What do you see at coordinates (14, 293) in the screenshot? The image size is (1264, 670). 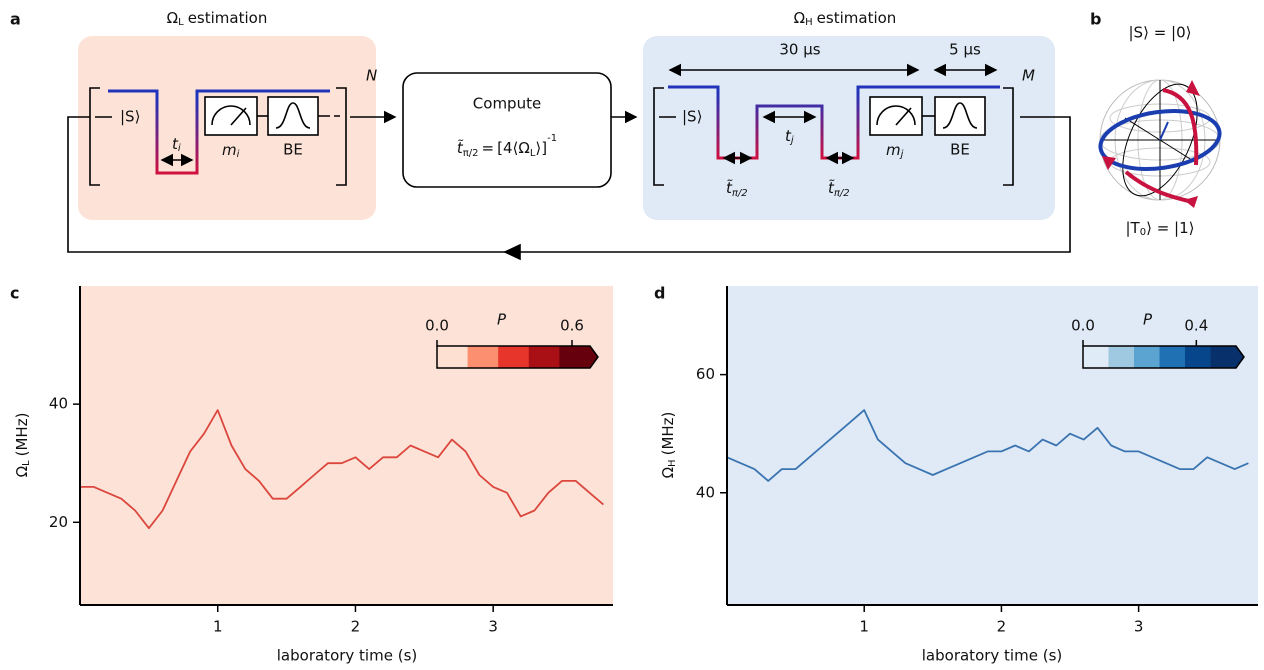 I see `panel-label: c` at bounding box center [14, 293].